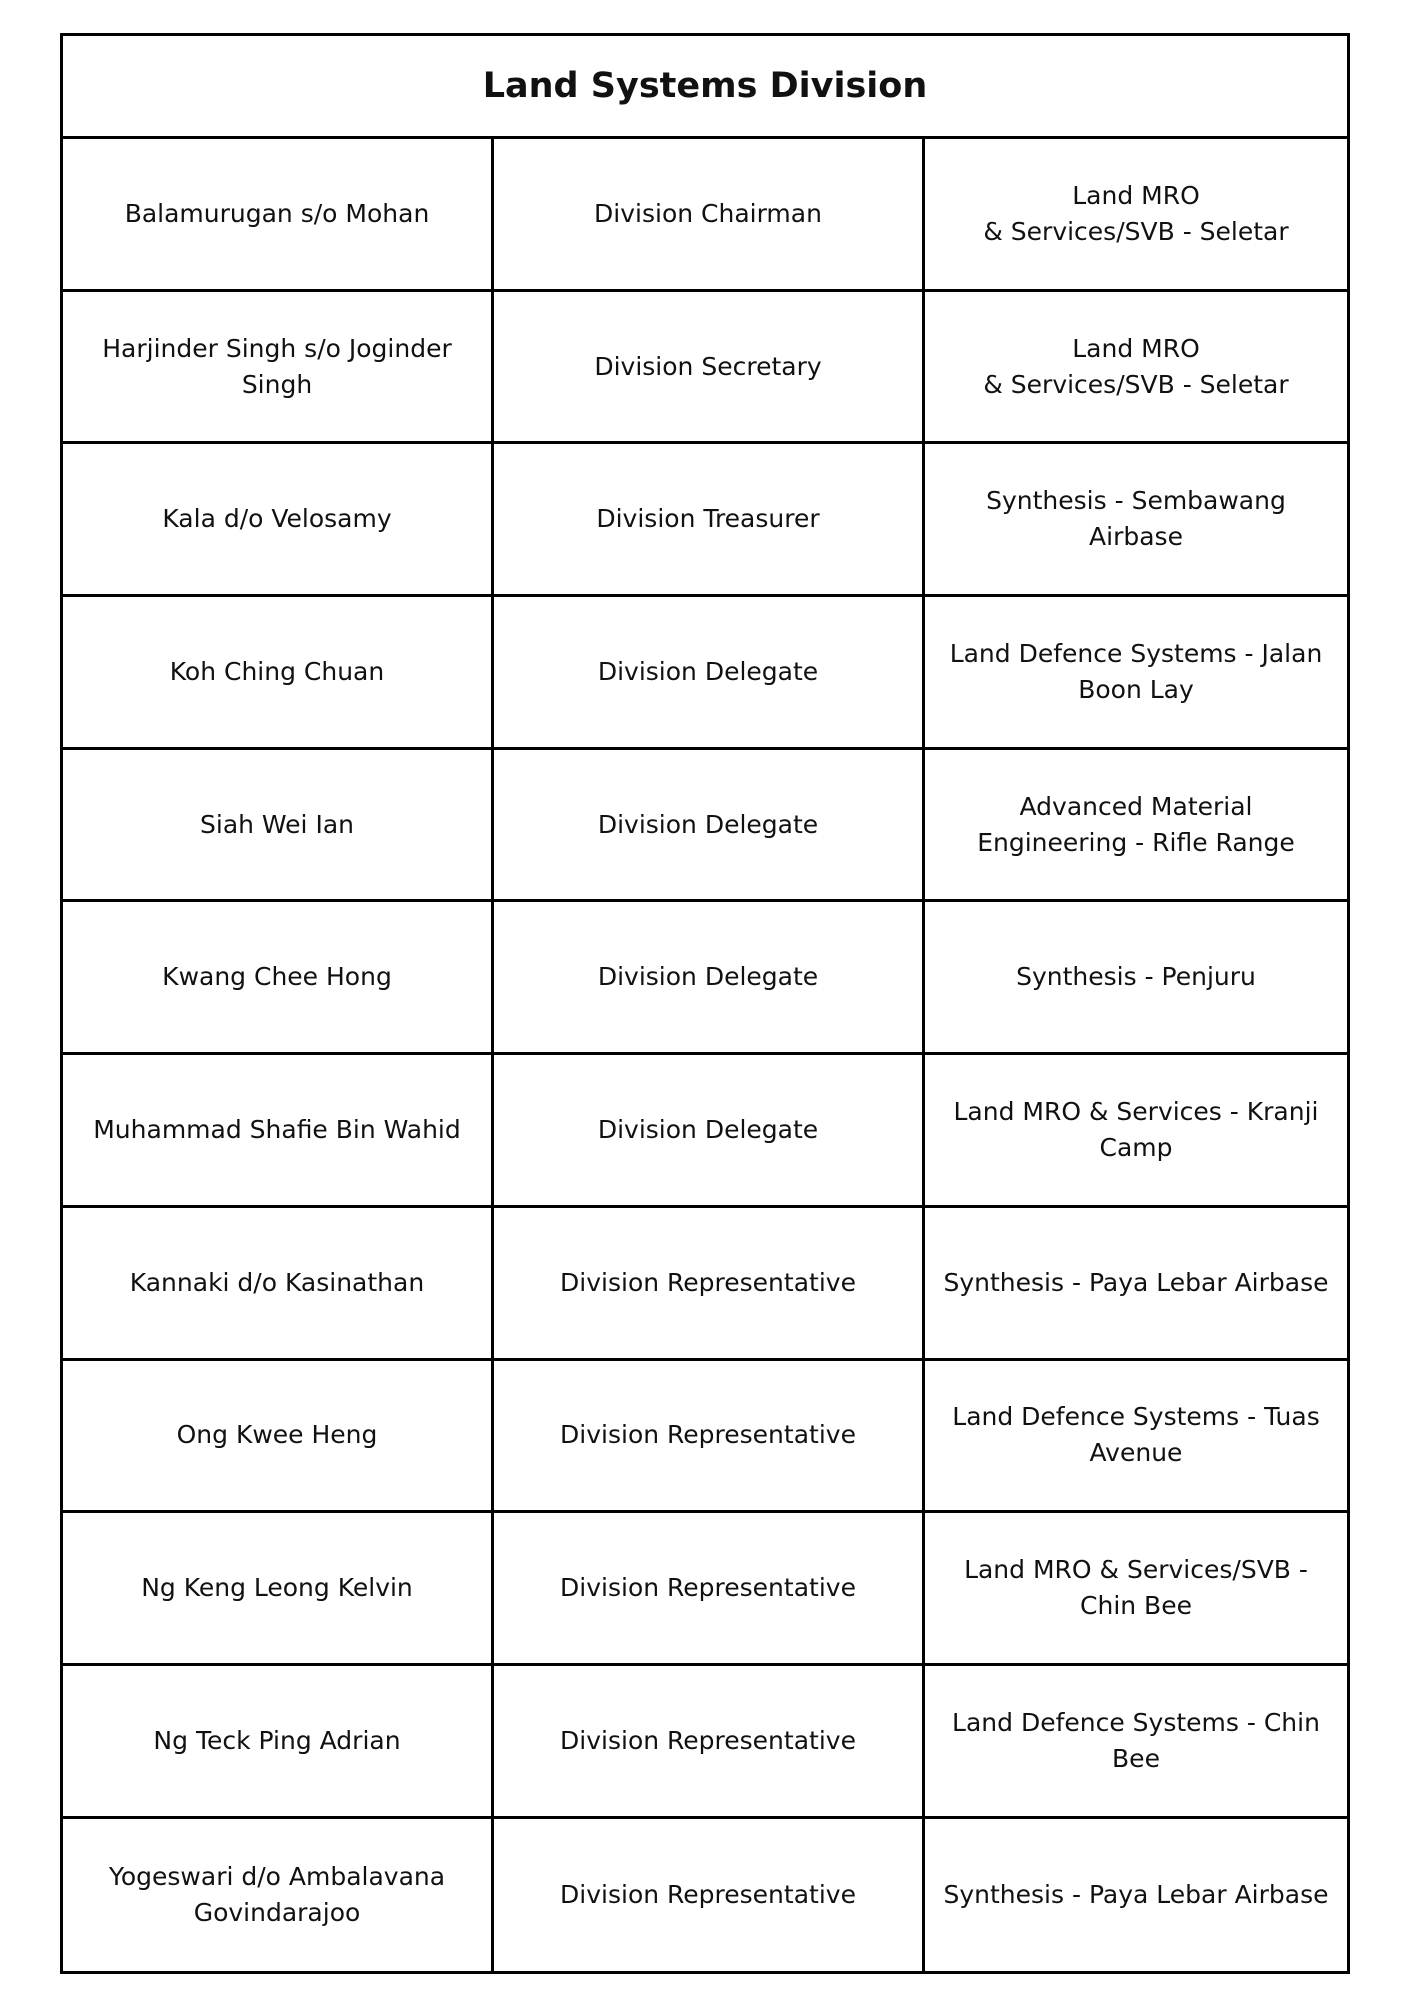 The height and width of the screenshot is (2000, 1414). Describe the element at coordinates (278, 1895) in the screenshot. I see `cell-name: Yogeswari d/o Ambalavana Govindarajoo` at that location.